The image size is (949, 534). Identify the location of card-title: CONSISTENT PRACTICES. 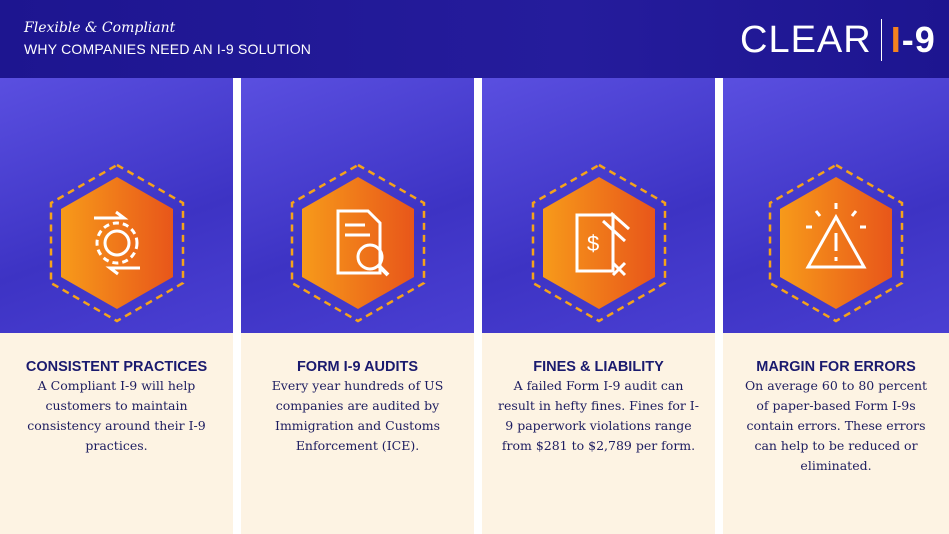
(116, 367).